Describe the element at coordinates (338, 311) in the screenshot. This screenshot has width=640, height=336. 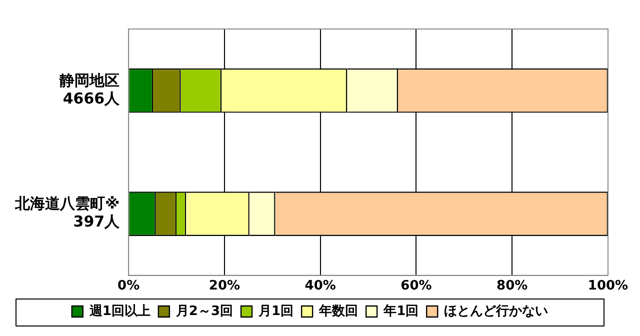
I see `legend-label: 年数回` at that location.